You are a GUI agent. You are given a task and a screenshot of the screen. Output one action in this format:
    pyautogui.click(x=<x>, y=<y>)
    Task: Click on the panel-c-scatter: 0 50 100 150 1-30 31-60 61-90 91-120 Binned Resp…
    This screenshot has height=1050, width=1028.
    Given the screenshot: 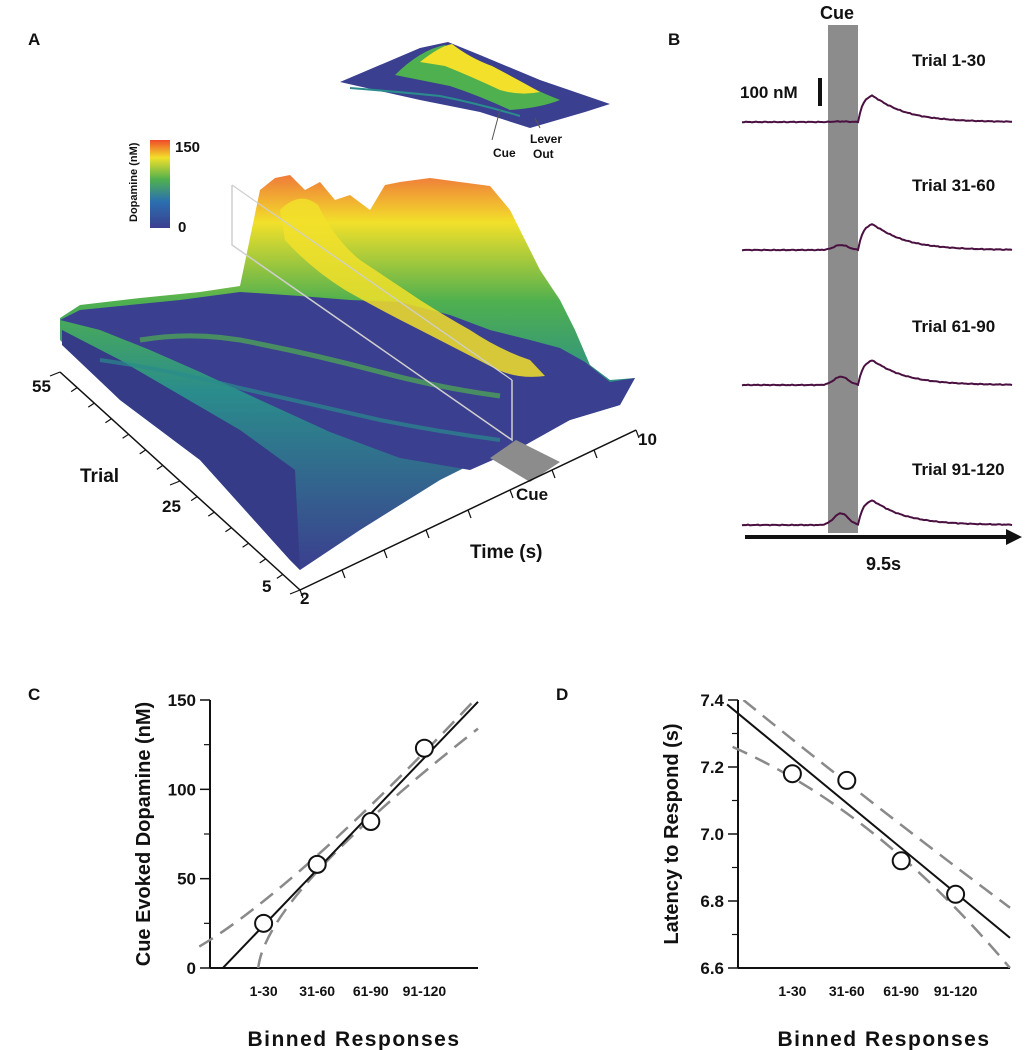 What is the action you would take?
    pyautogui.click(x=306, y=870)
    